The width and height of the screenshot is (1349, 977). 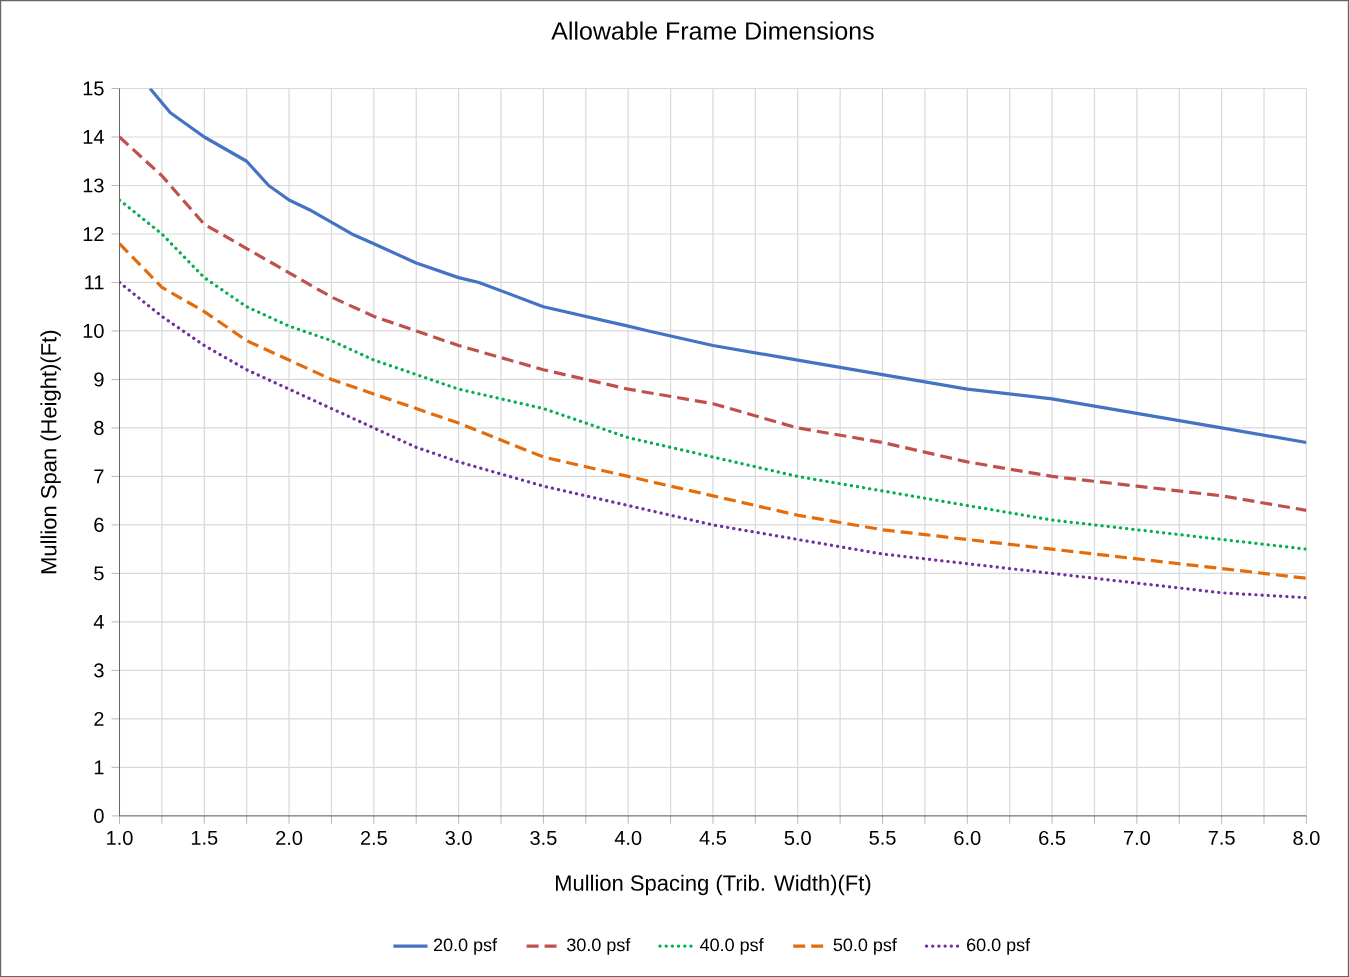 What do you see at coordinates (1221, 837) in the screenshot?
I see `x-tick-label: 7.5` at bounding box center [1221, 837].